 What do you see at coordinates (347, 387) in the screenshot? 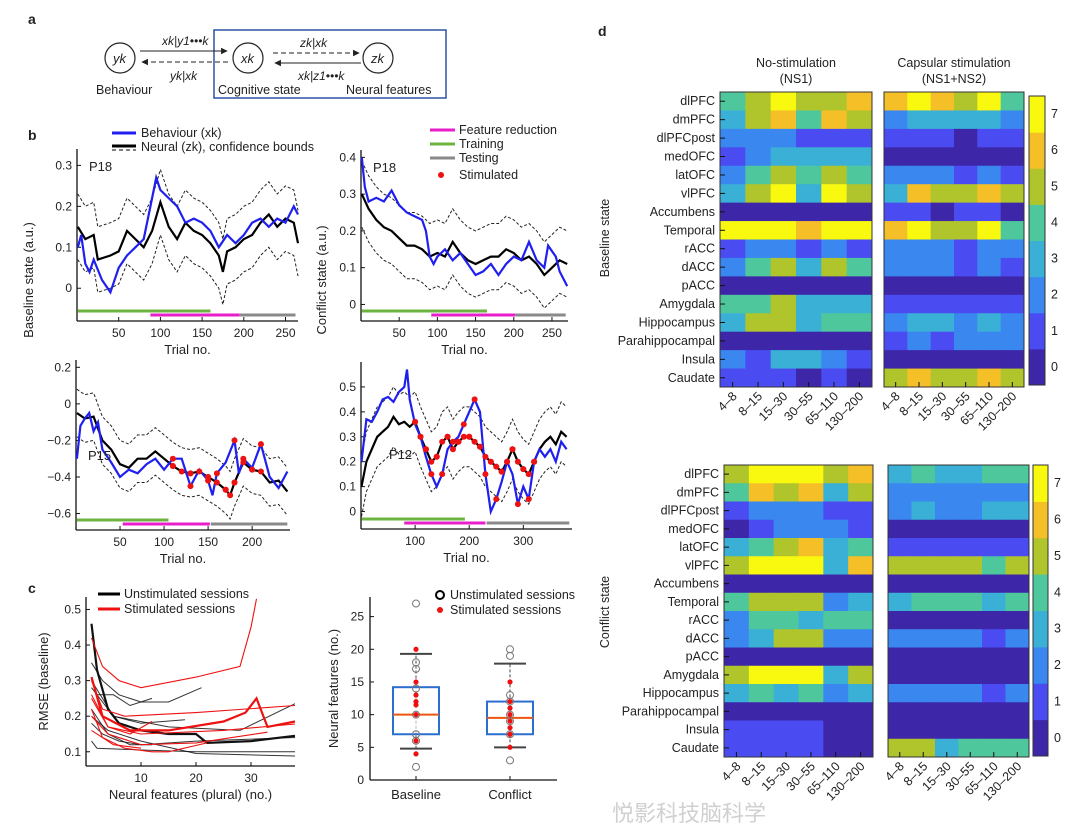
I see `y-tick-label: 0.5` at bounding box center [347, 387].